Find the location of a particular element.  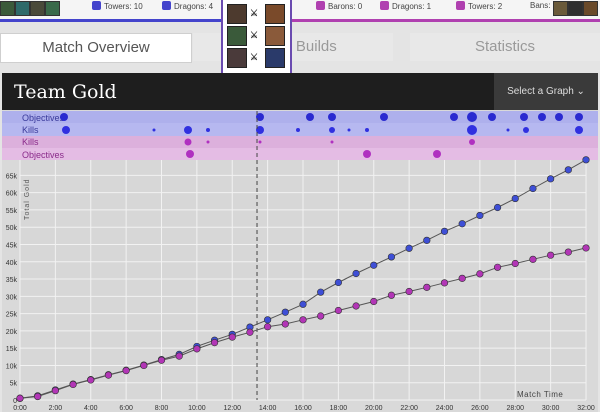

blue-ban-champion-portrait is located at coordinates (22, 8).